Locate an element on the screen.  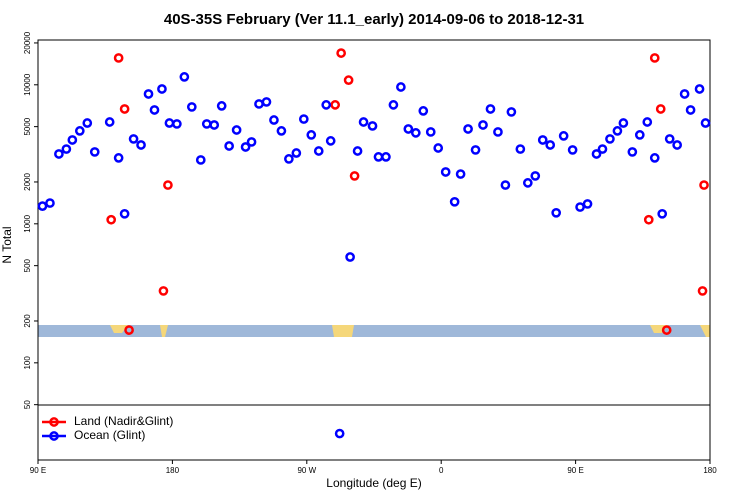
y-tick-label: 10000 is located at coordinates (27, 84).